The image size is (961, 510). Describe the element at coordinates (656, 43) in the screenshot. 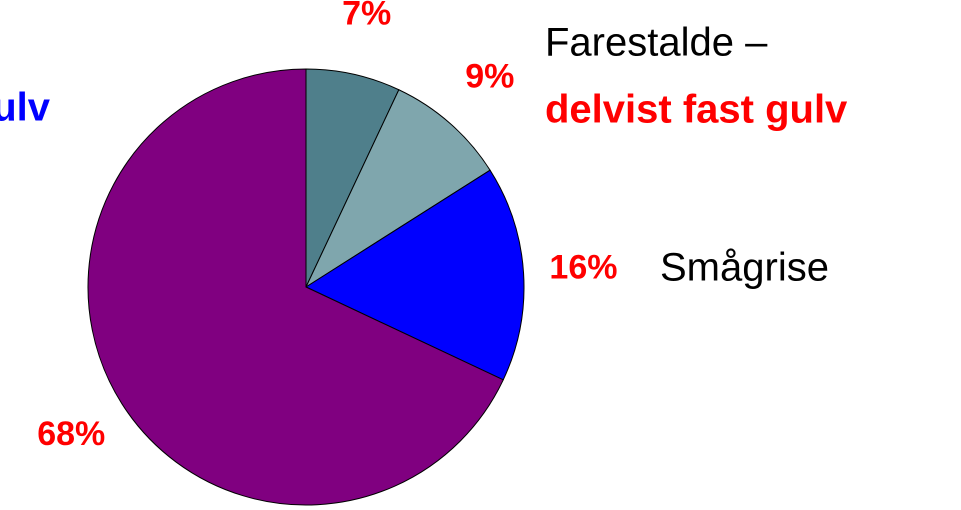

I see `annotation: Farestalde –` at that location.